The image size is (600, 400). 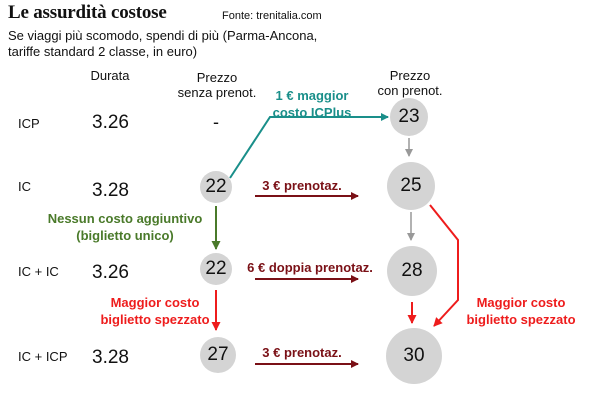 I want to click on row-label-ic-ic: IC + IC, so click(x=38, y=271).